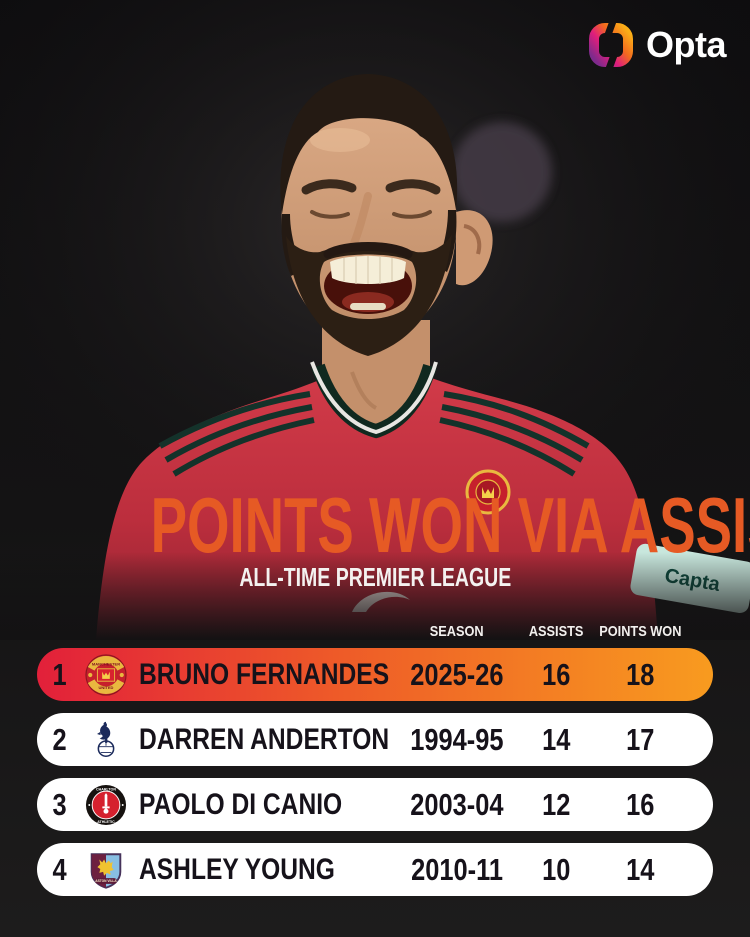  Describe the element at coordinates (60, 674) in the screenshot. I see `rank-cell: 1` at that location.